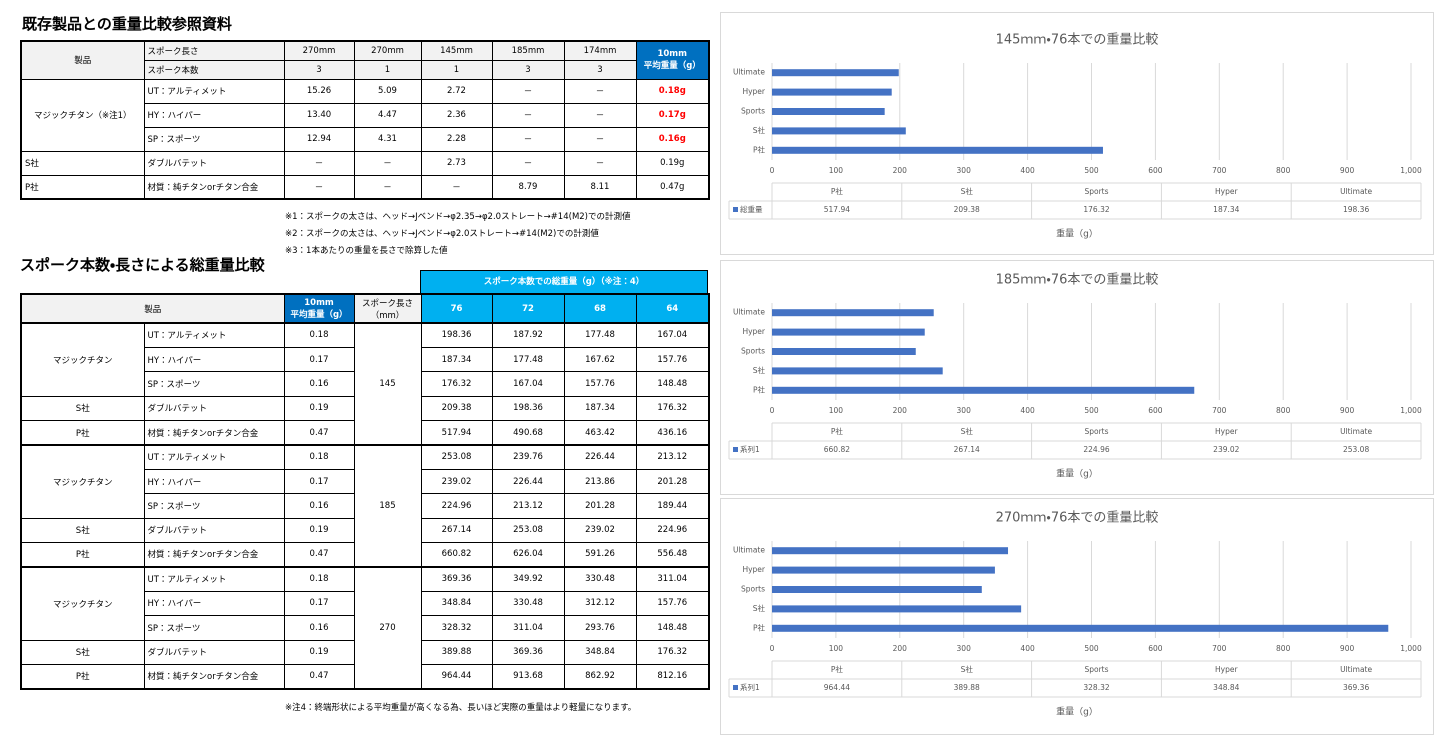 This screenshot has height=744, width=1445. What do you see at coordinates (528, 456) in the screenshot?
I see `total-cell: 239.76` at bounding box center [528, 456].